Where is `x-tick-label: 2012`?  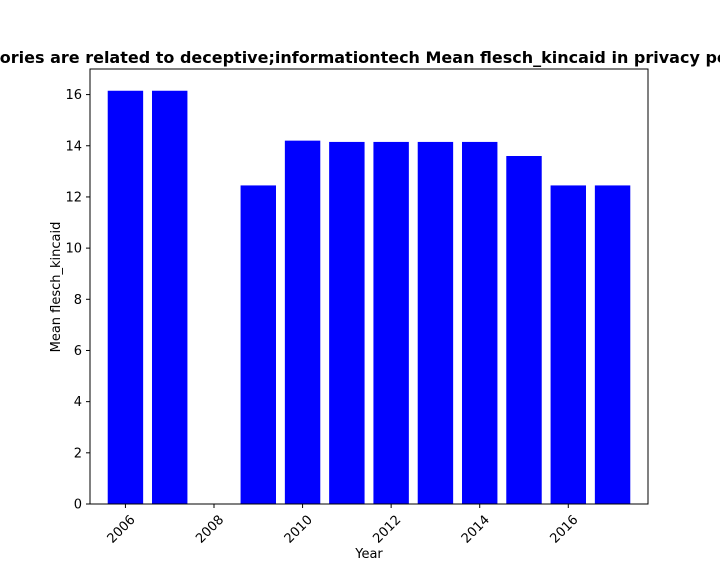 x-tick-label: 2012 is located at coordinates (387, 530).